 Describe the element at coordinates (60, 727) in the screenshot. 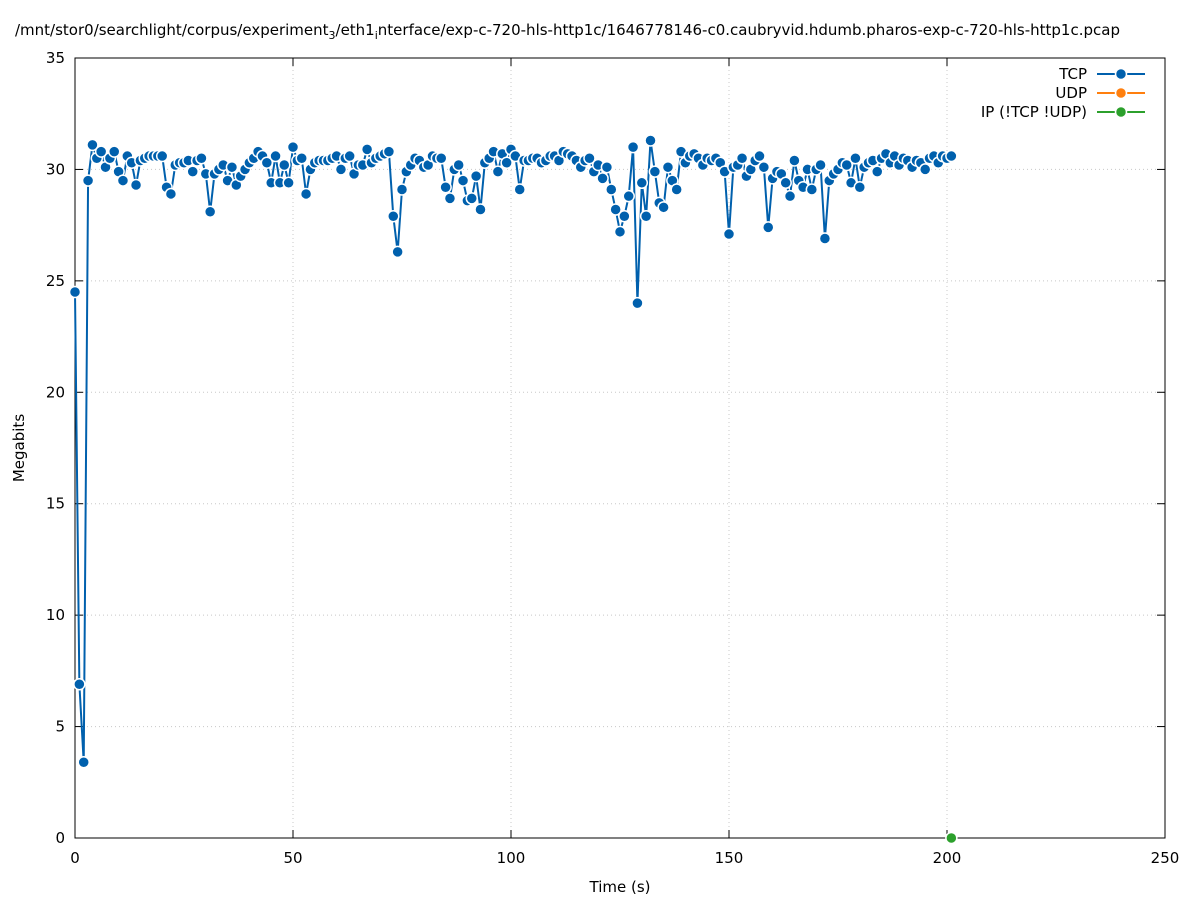

I see `y-tick-label: 5` at that location.